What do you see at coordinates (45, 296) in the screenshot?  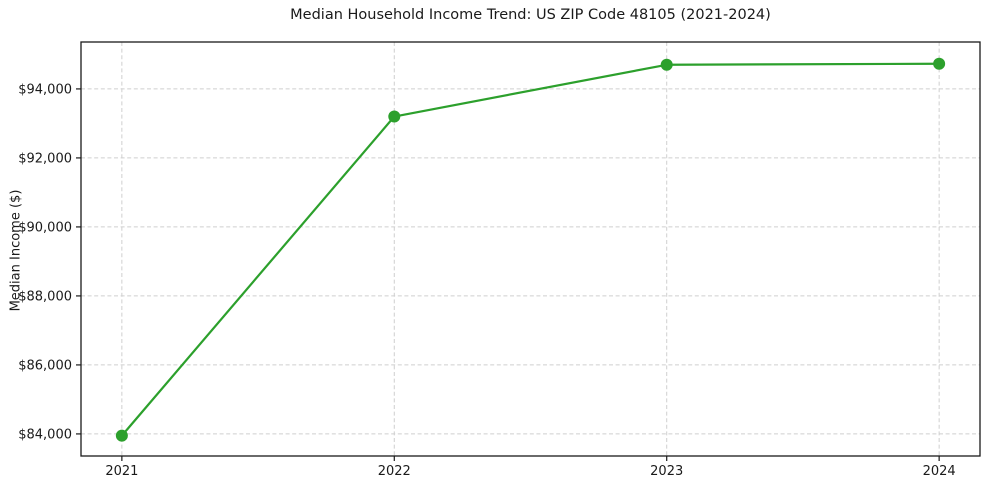 I see `y-tick-label: $88,000` at bounding box center [45, 296].